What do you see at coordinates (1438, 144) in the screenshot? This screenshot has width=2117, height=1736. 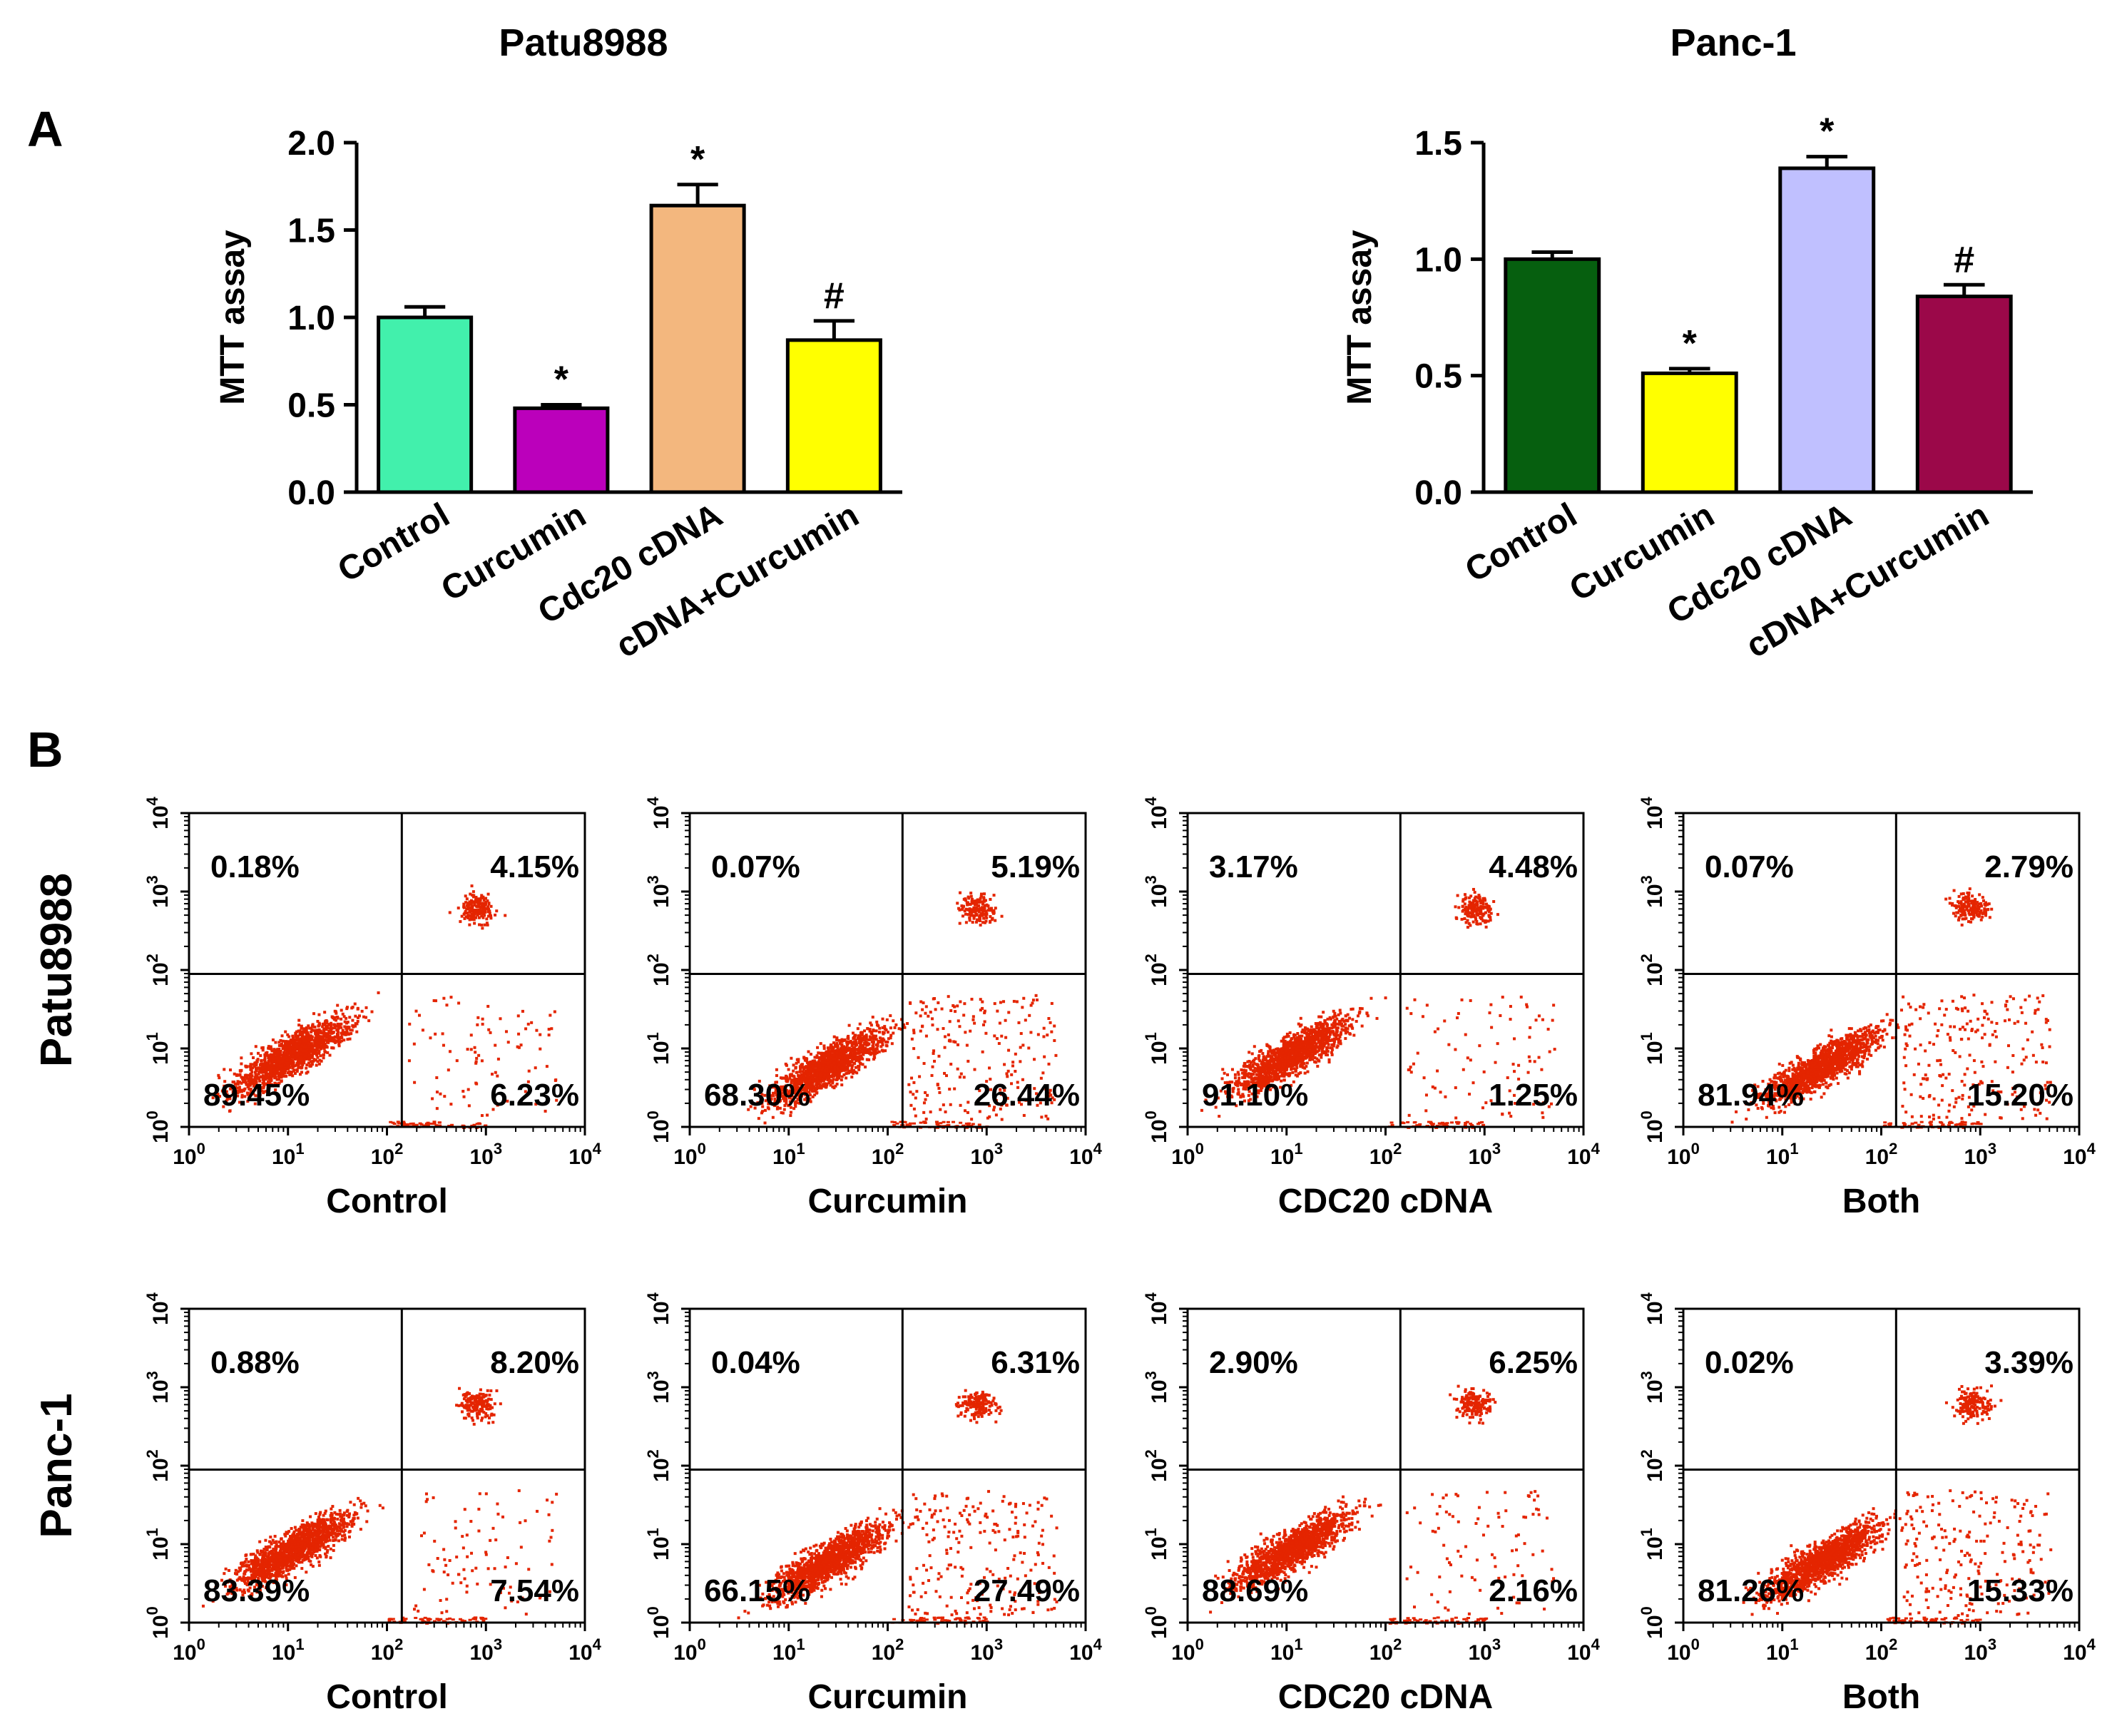 I see `y-tick-label: 1.5` at bounding box center [1438, 144].